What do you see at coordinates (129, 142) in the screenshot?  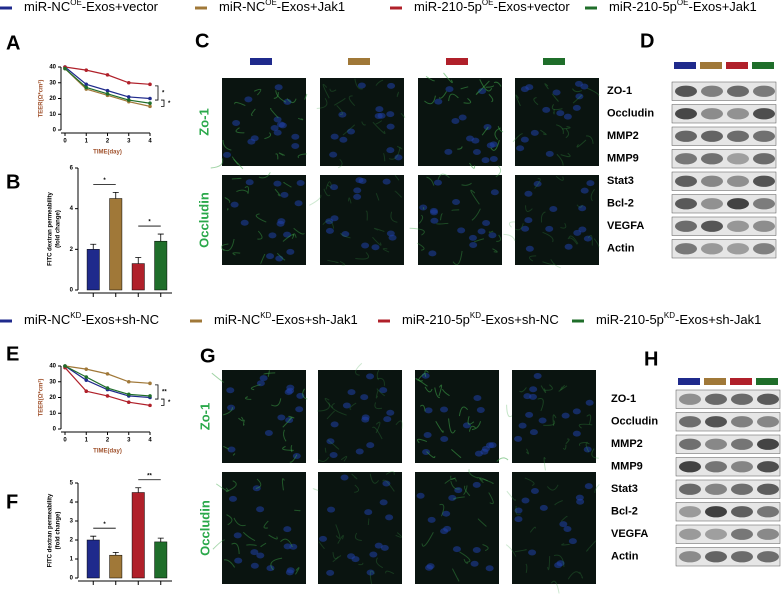 I see `x-tick-label: 3` at bounding box center [129, 142].